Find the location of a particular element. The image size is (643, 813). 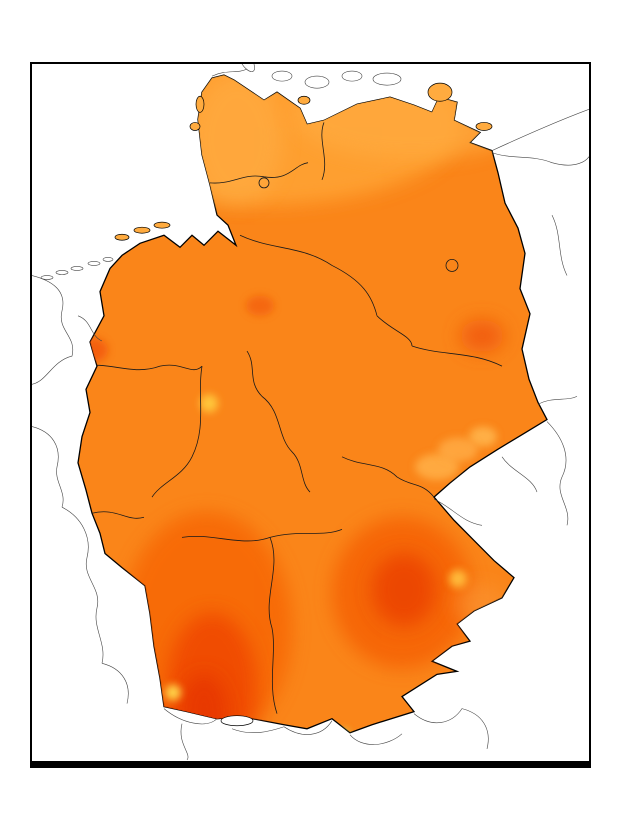

temperature-scale is located at coordinates (619, 459).